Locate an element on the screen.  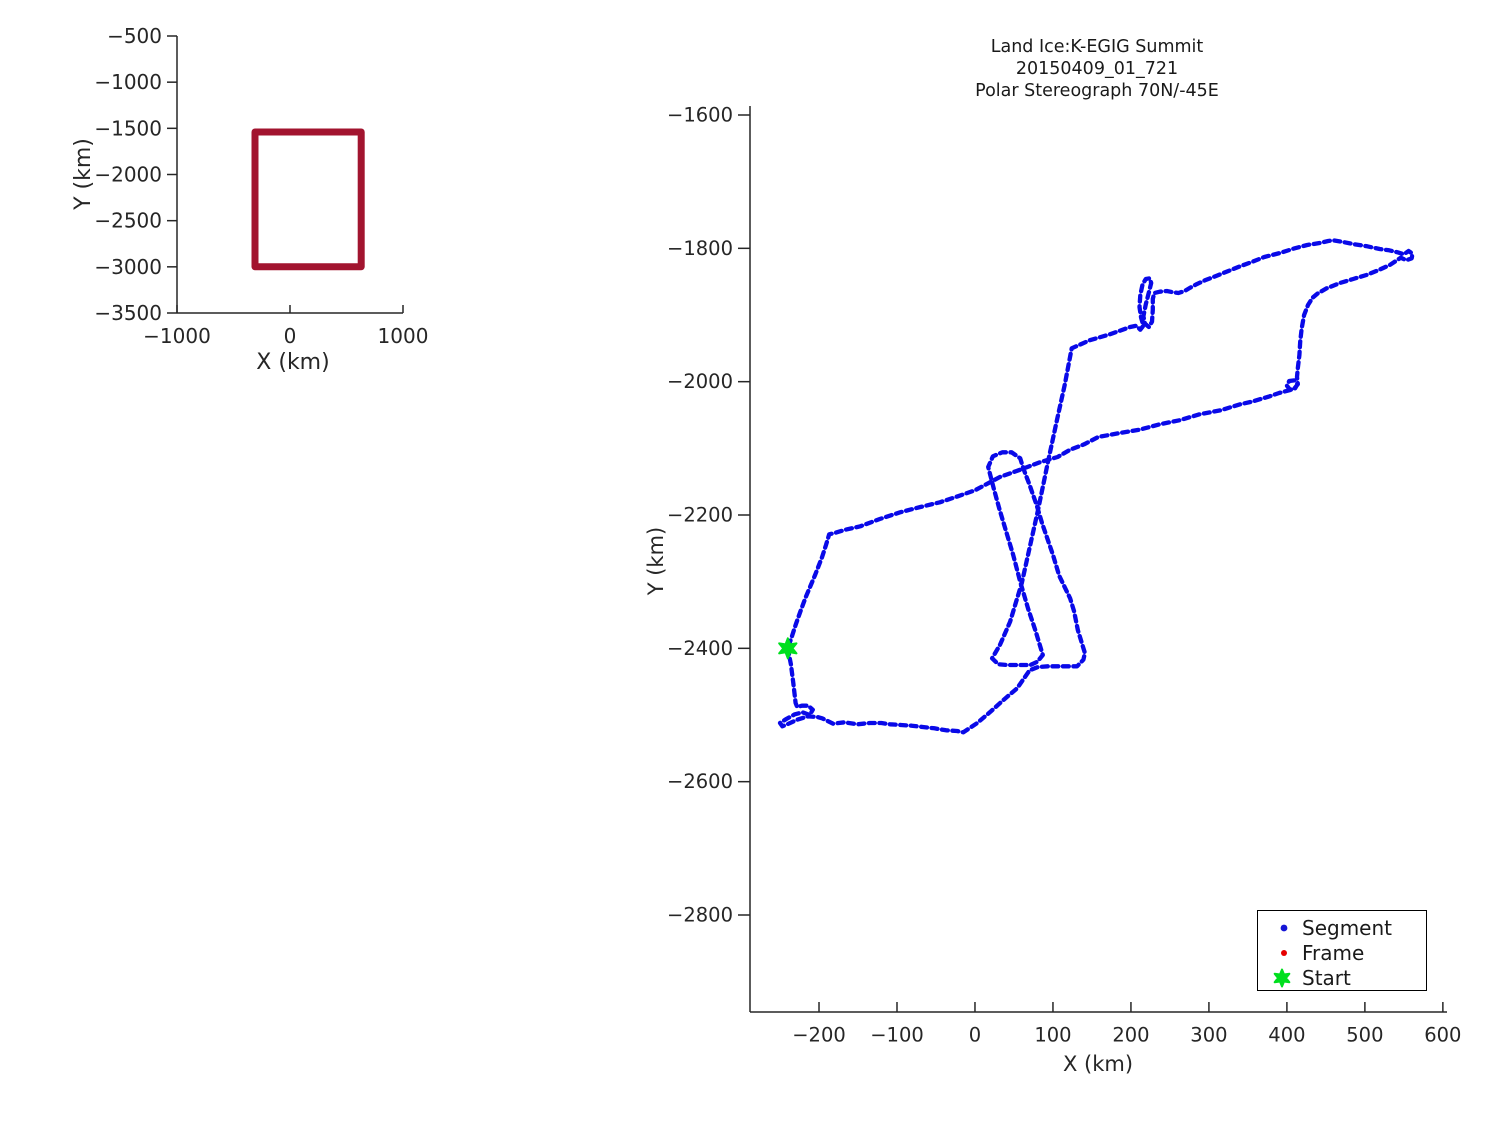
track-x-tick-label: −200 is located at coordinates (819, 1035).